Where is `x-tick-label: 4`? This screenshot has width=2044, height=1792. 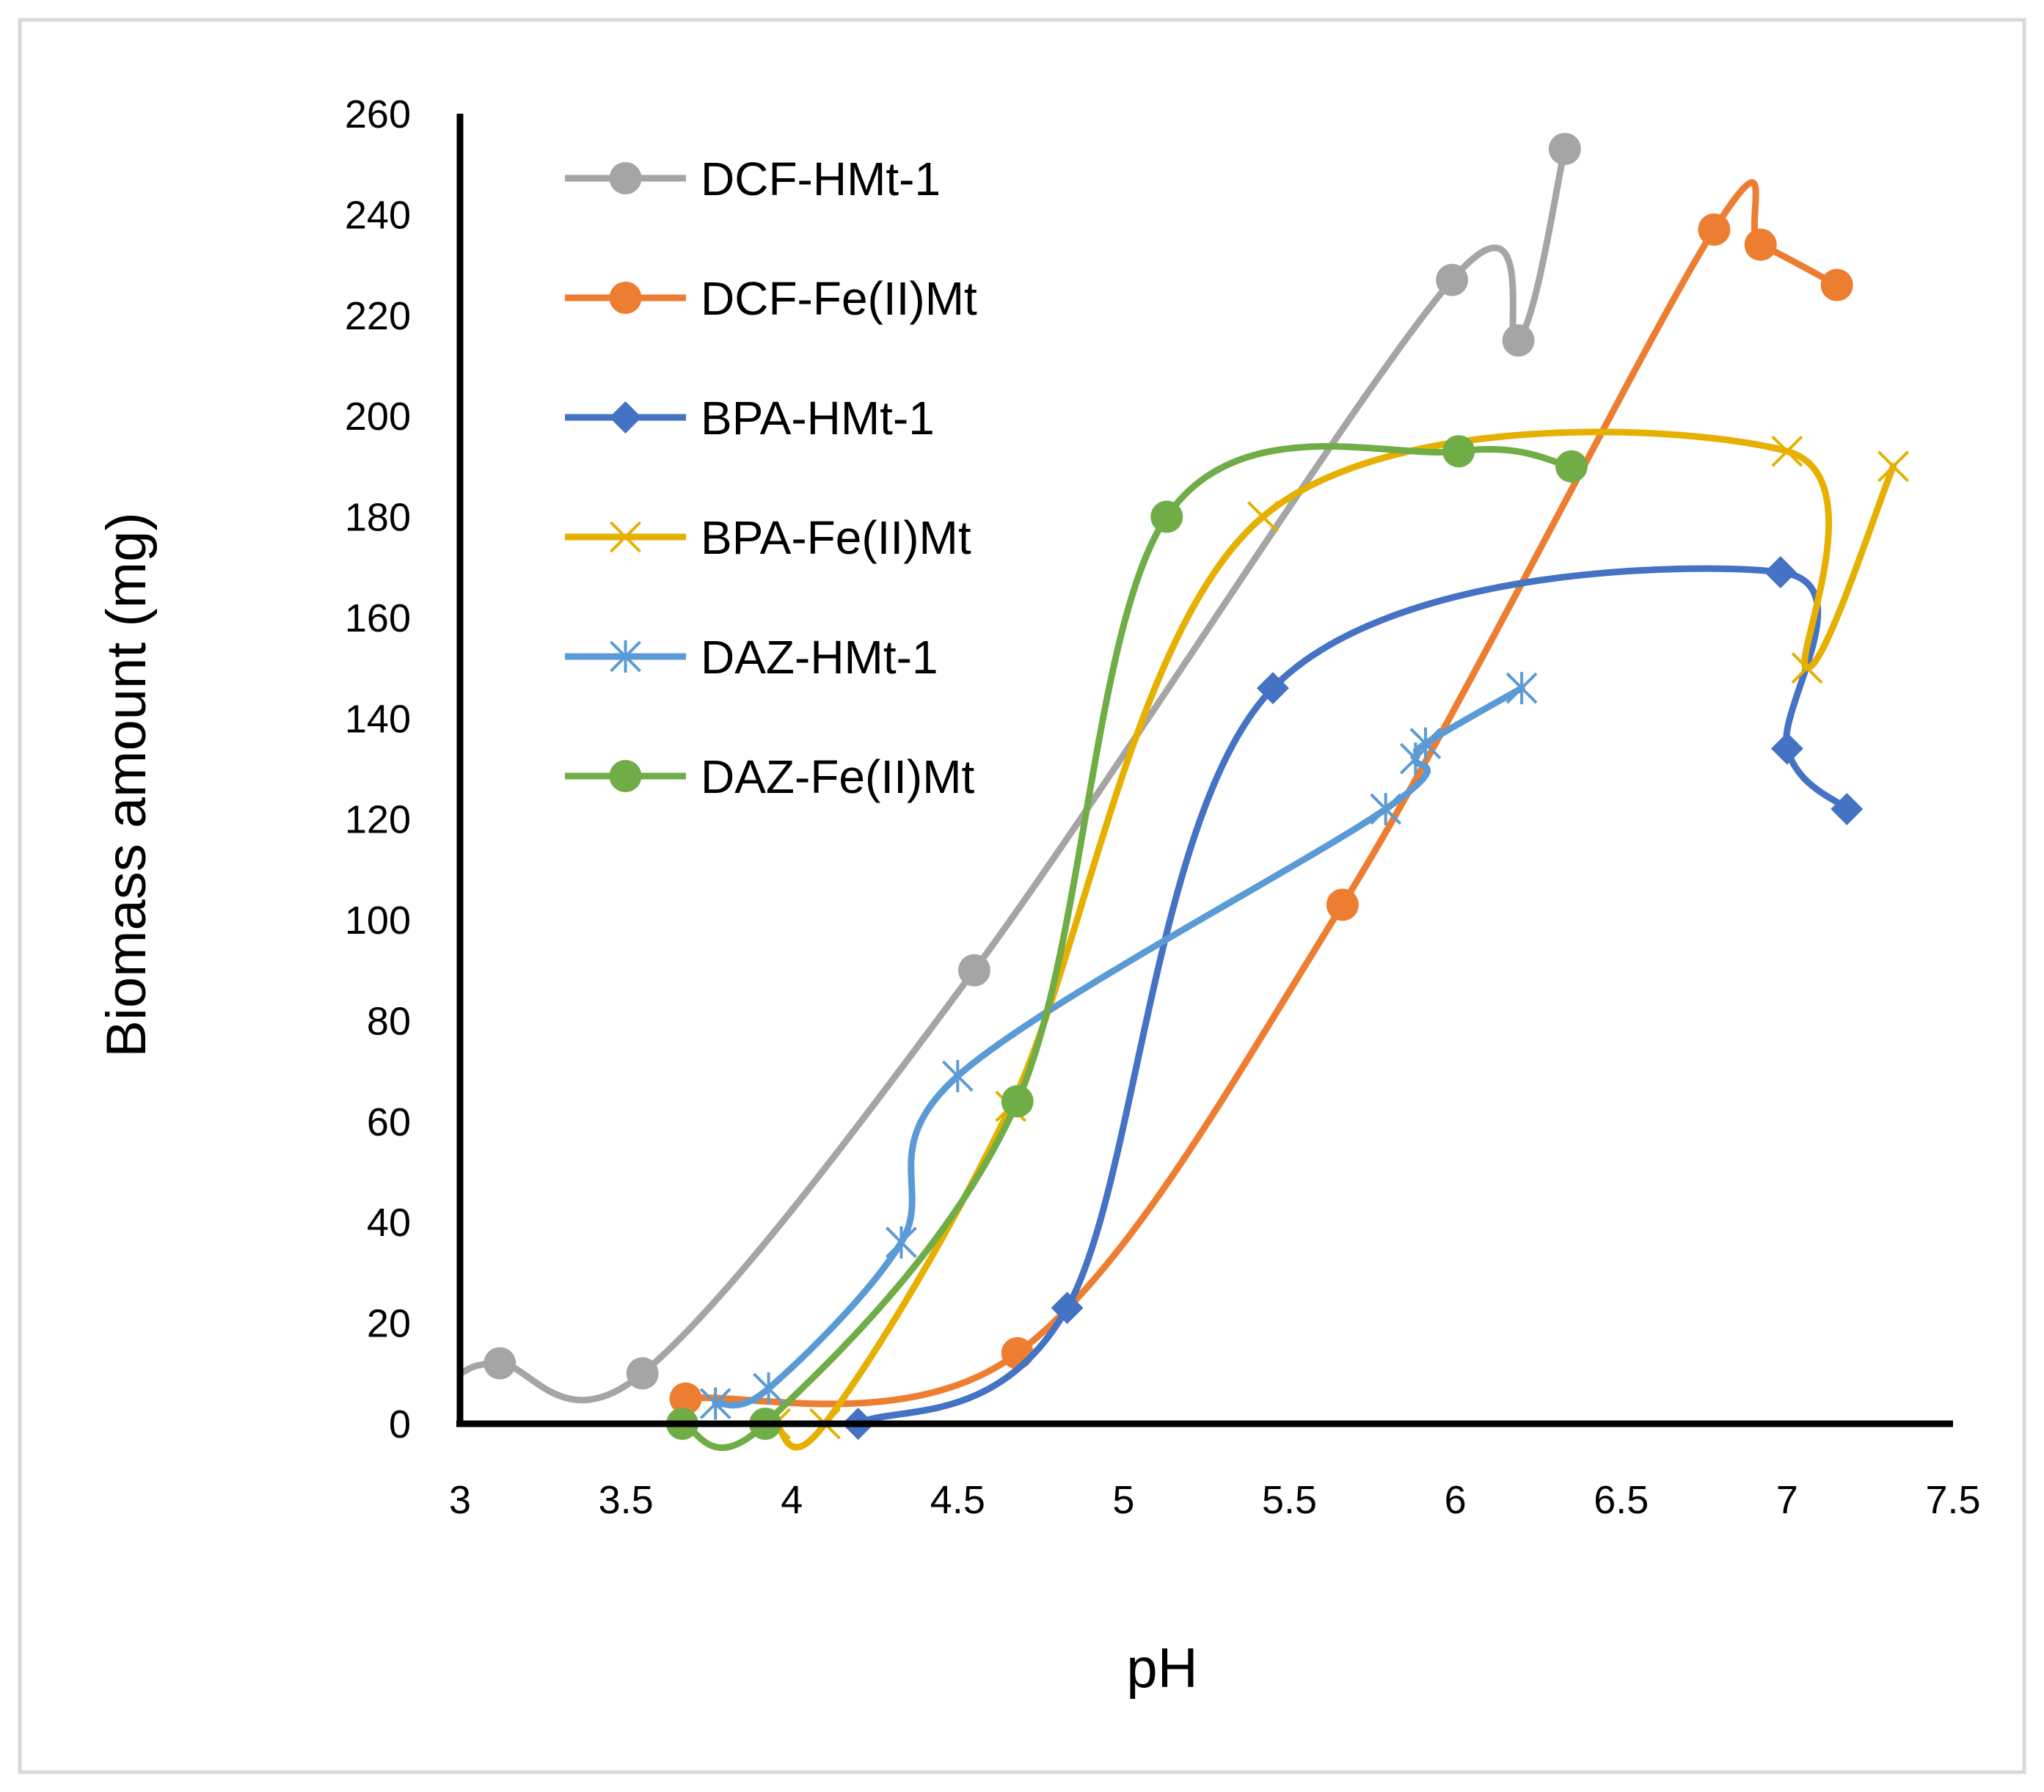 x-tick-label: 4 is located at coordinates (792, 1500).